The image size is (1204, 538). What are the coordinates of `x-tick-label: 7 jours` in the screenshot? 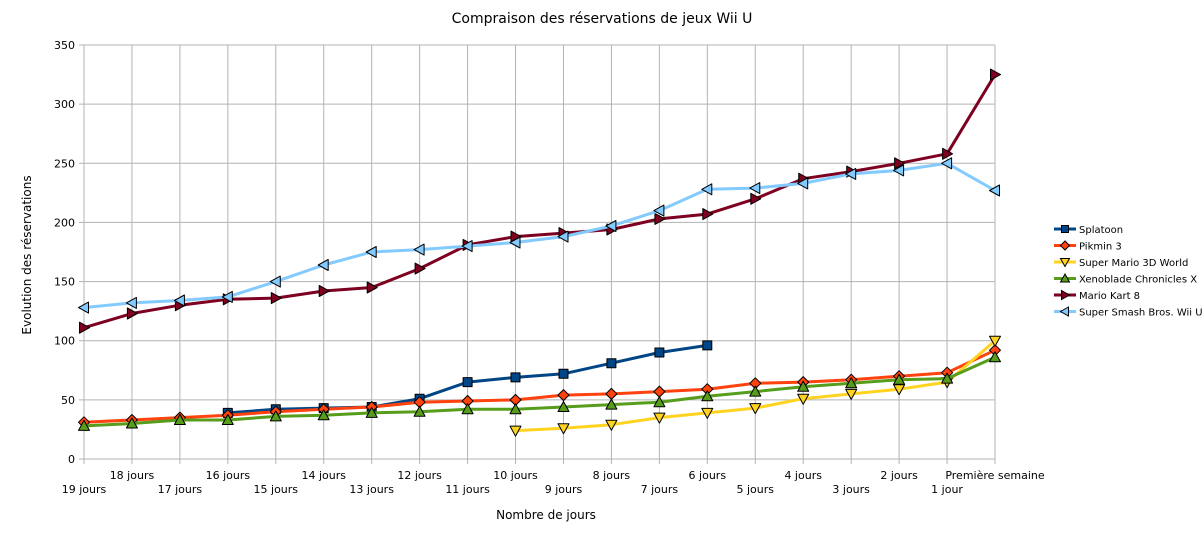 It's located at (660, 489).